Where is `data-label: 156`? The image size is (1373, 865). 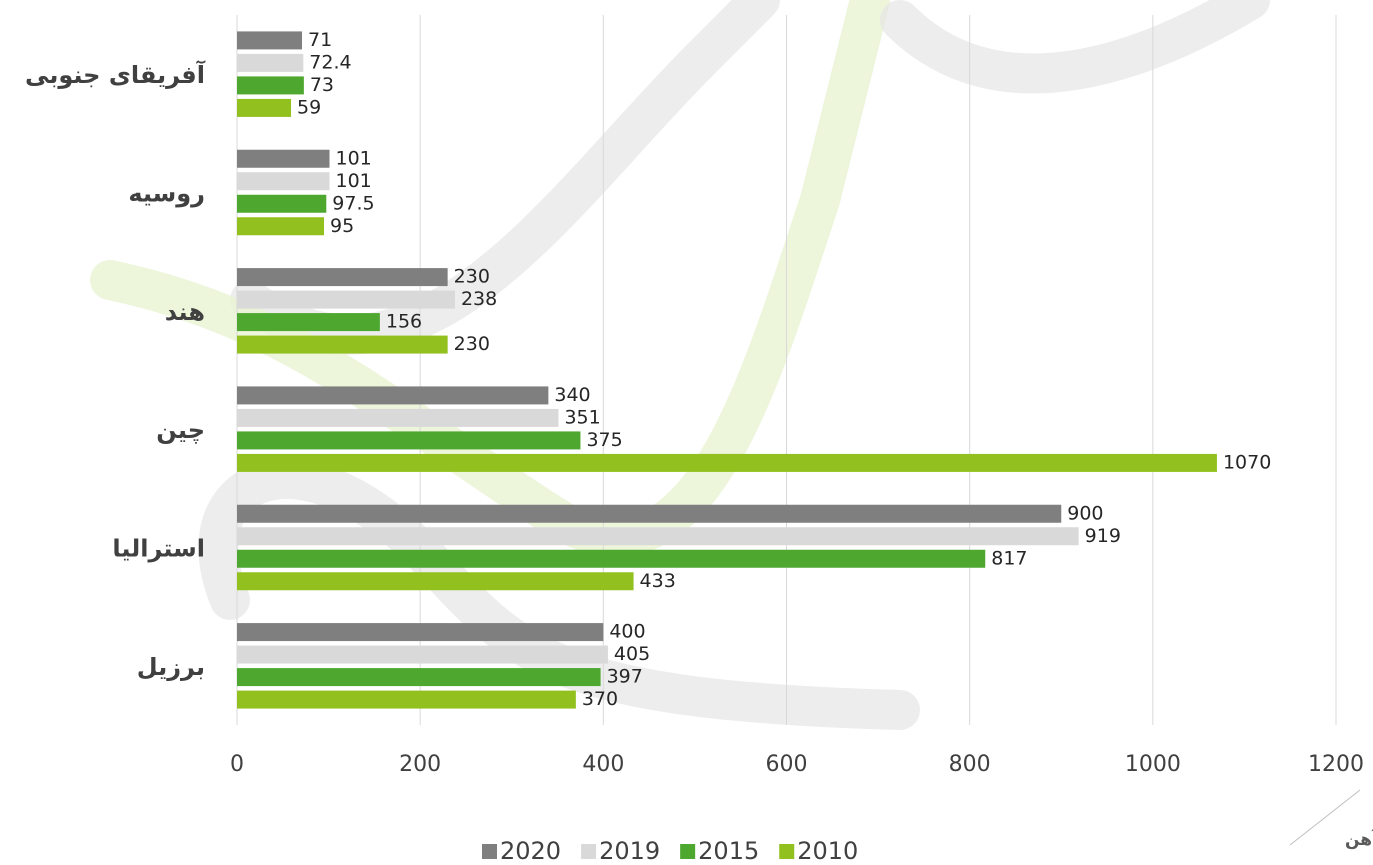
data-label: 156 is located at coordinates (404, 322).